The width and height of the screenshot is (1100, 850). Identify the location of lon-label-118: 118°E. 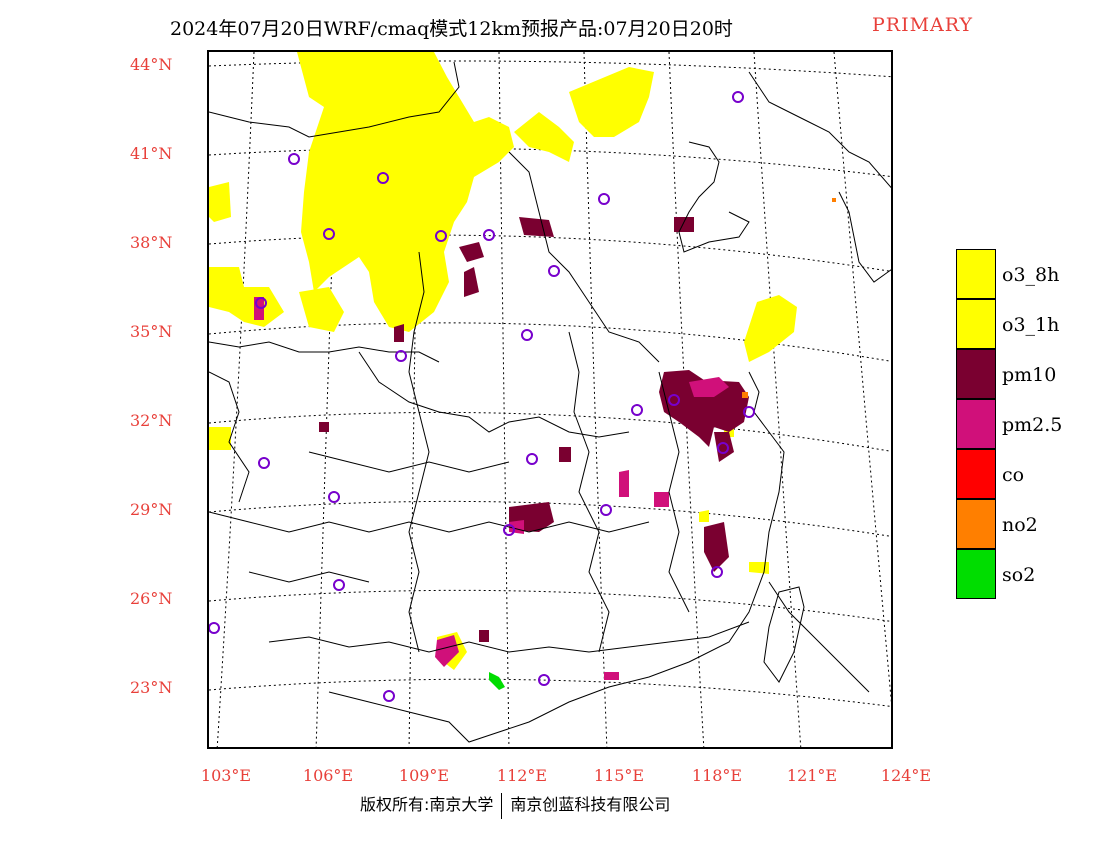
(717, 775).